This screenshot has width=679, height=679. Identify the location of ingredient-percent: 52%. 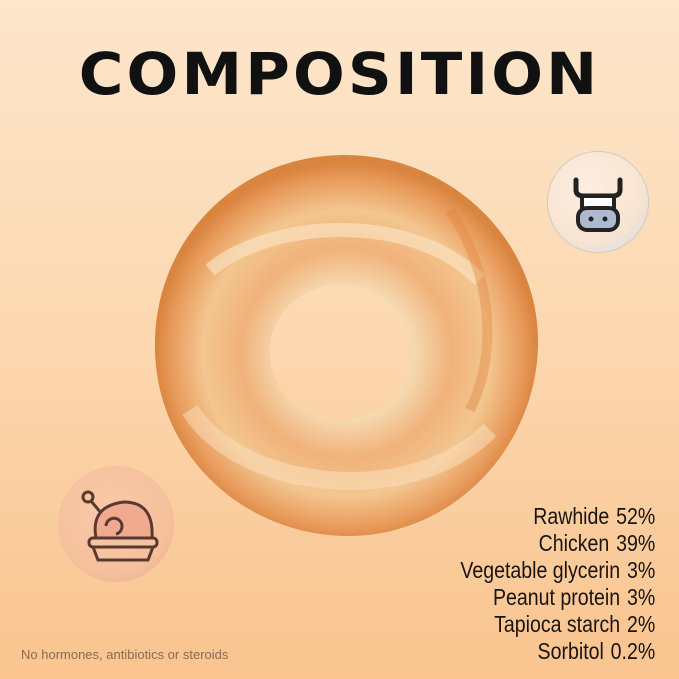
(635, 516).